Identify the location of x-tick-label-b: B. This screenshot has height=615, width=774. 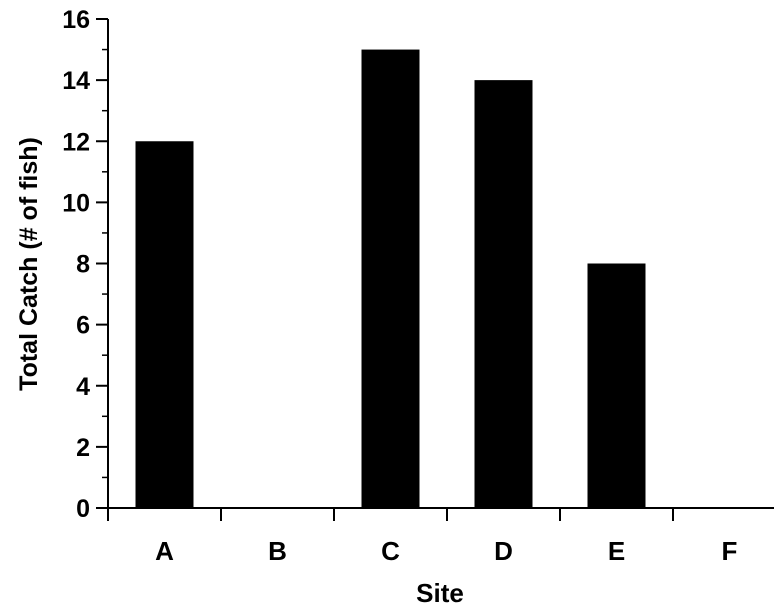
(277, 551).